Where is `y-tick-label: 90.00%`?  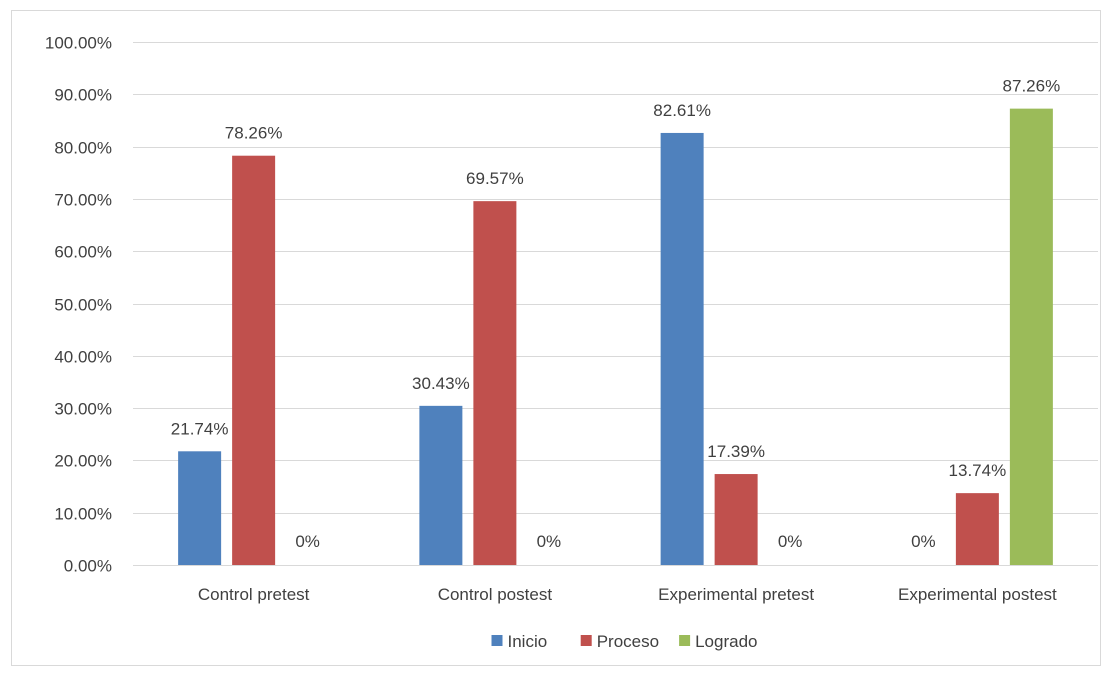
y-tick-label: 90.00% is located at coordinates (83, 95).